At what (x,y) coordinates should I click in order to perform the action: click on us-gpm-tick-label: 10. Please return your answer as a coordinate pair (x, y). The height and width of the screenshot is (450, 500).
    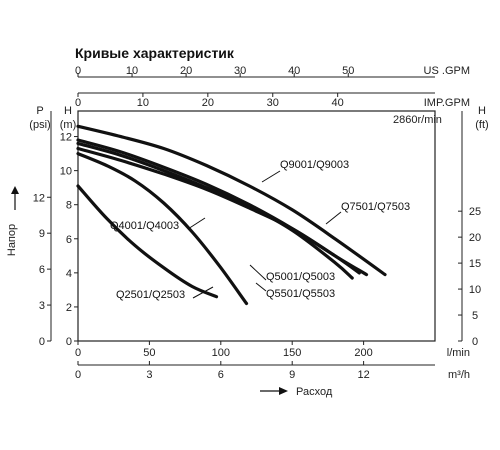
    Looking at the image, I should click on (132, 71).